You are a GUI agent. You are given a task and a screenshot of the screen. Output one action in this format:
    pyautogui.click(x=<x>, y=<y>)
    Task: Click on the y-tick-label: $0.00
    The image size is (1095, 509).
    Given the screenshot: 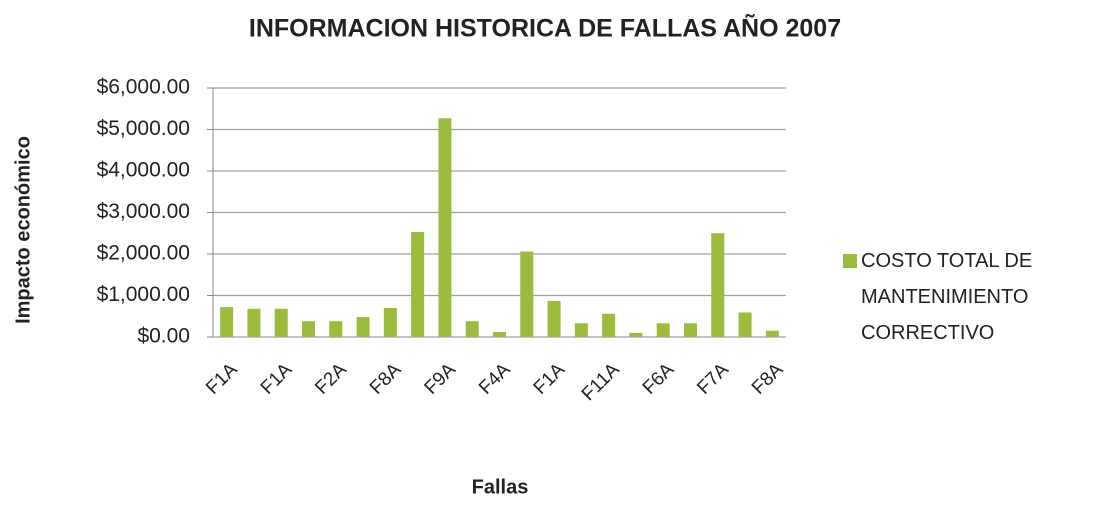 What is the action you would take?
    pyautogui.click(x=163, y=336)
    